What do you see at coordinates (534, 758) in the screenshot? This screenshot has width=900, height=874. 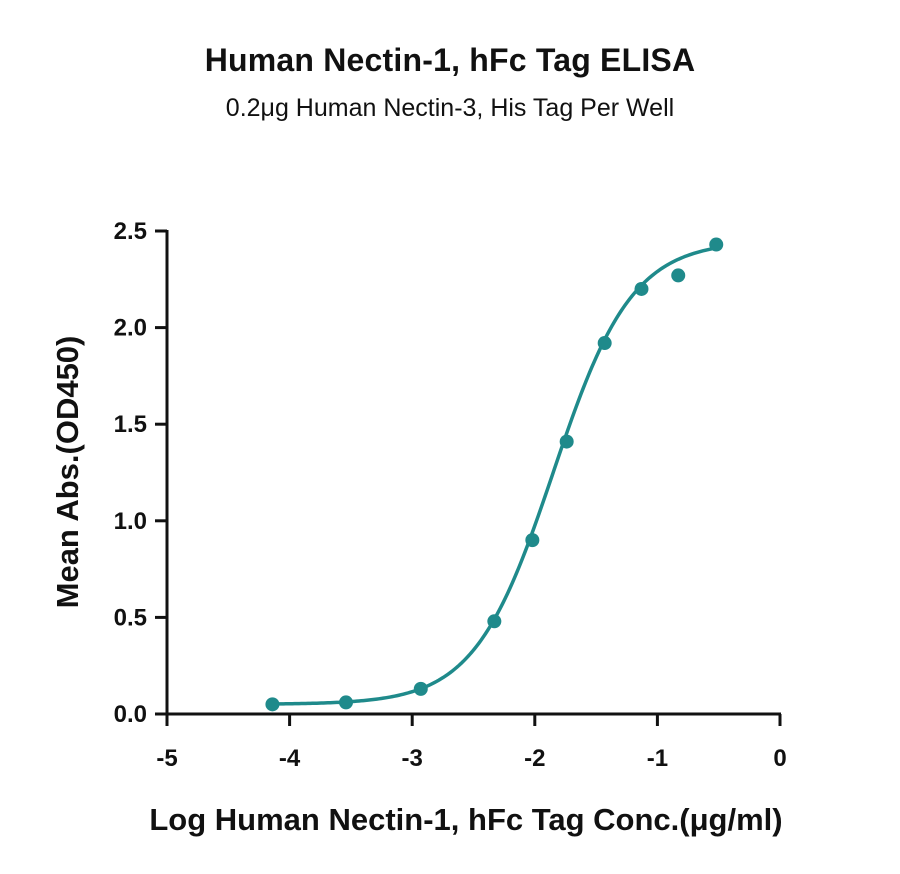 I see `x-tick-label: -2` at bounding box center [534, 758].